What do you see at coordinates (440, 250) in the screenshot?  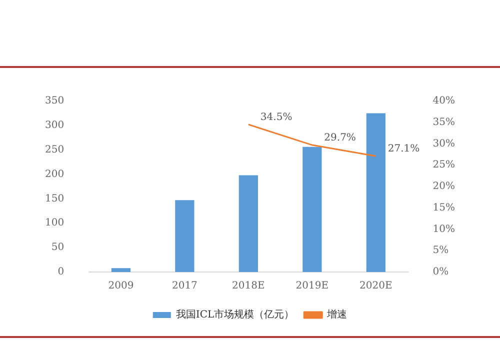 I see `y2-tick-label: 5%` at bounding box center [440, 250].